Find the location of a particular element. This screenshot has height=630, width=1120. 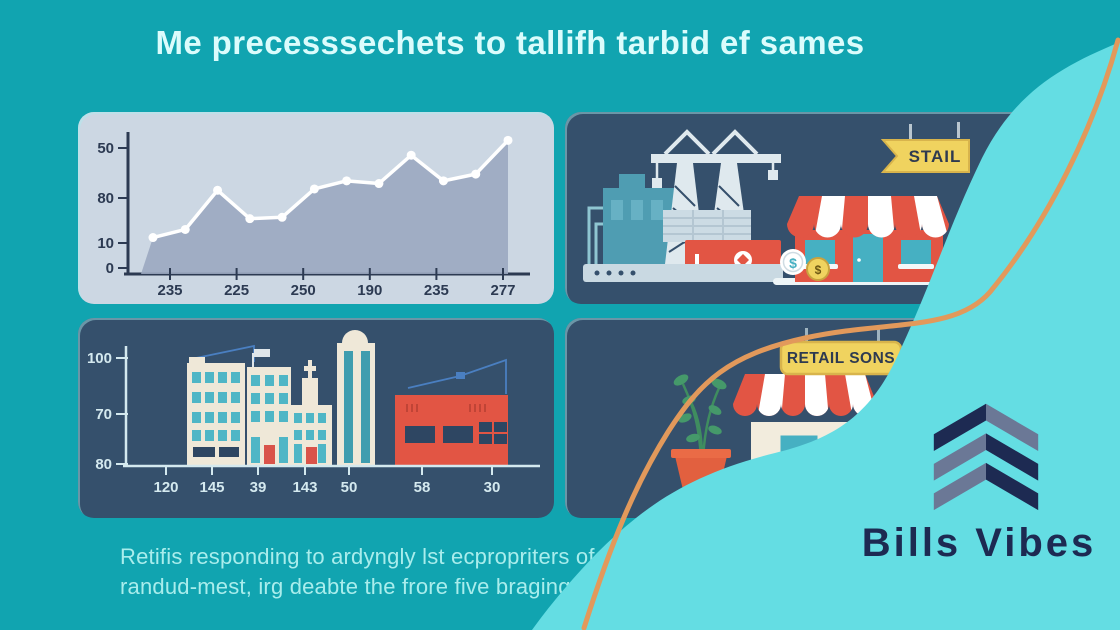

svg-text: 70 is located at coordinates (103, 414).